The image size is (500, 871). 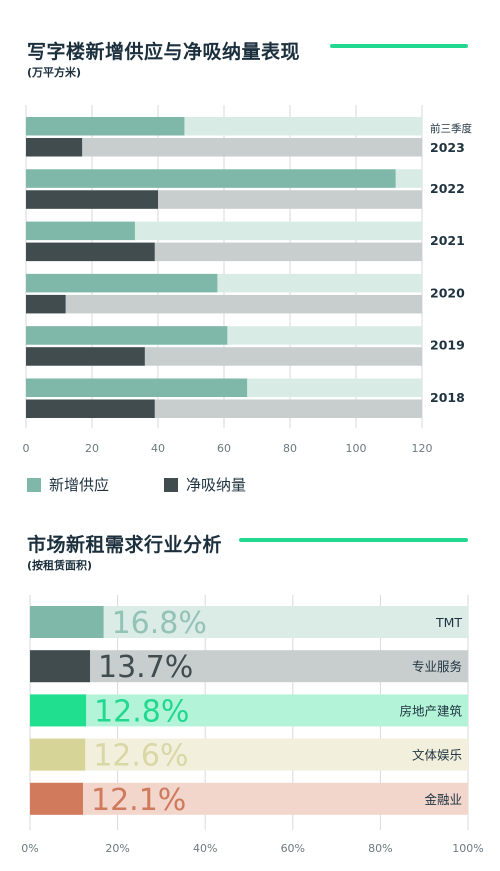 I want to click on chart2-title: 市场新租需求行业分析, so click(x=125, y=545).